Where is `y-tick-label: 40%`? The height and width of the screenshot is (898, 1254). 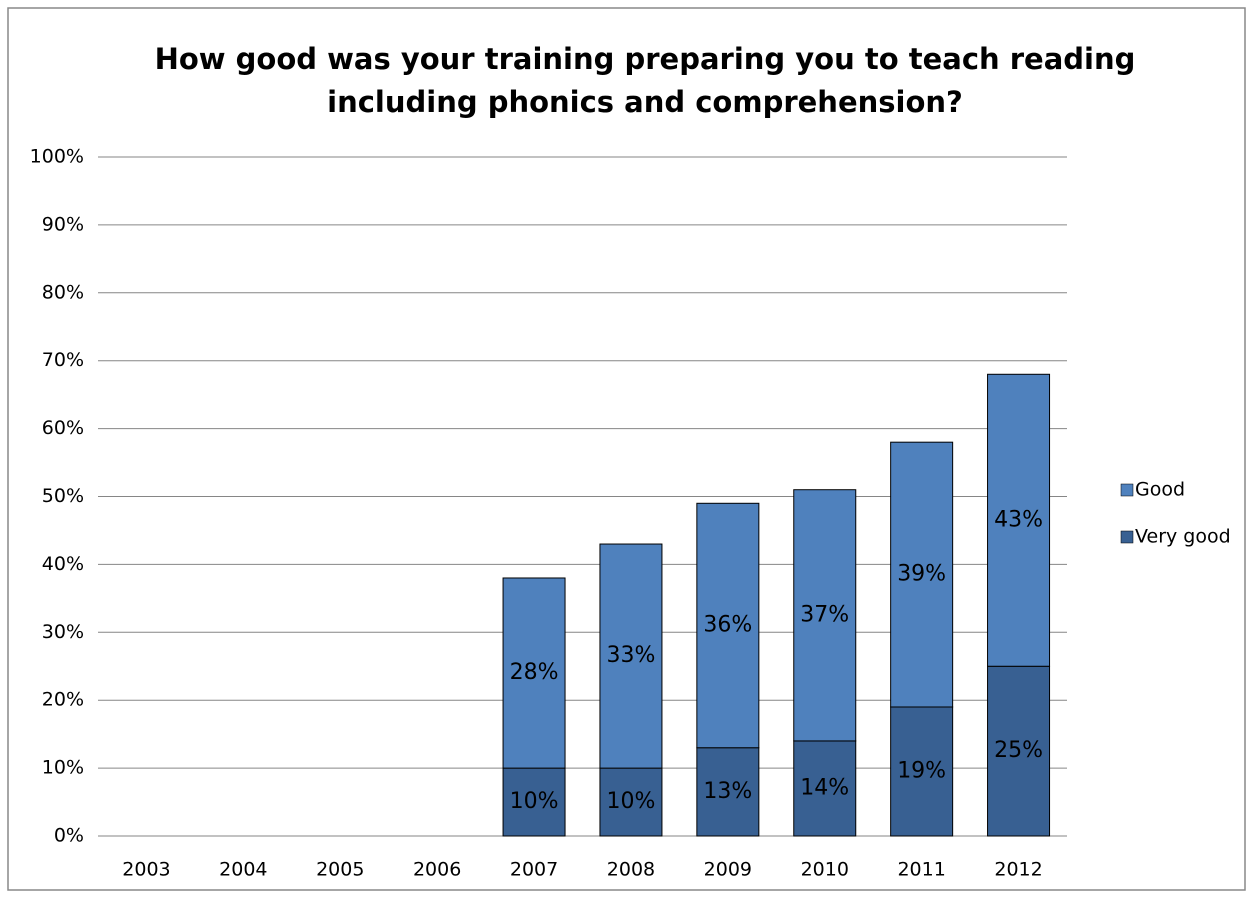 y-tick-label: 40% is located at coordinates (63, 564).